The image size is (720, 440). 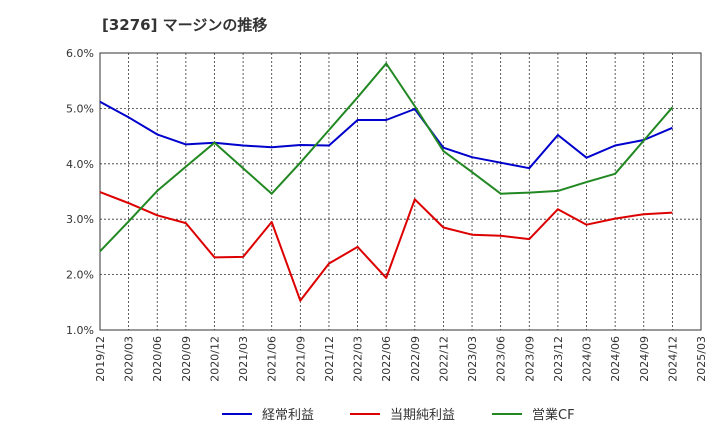 What do you see at coordinates (529, 359) in the screenshot?
I see `x-tick-label: 2023/09` at bounding box center [529, 359].